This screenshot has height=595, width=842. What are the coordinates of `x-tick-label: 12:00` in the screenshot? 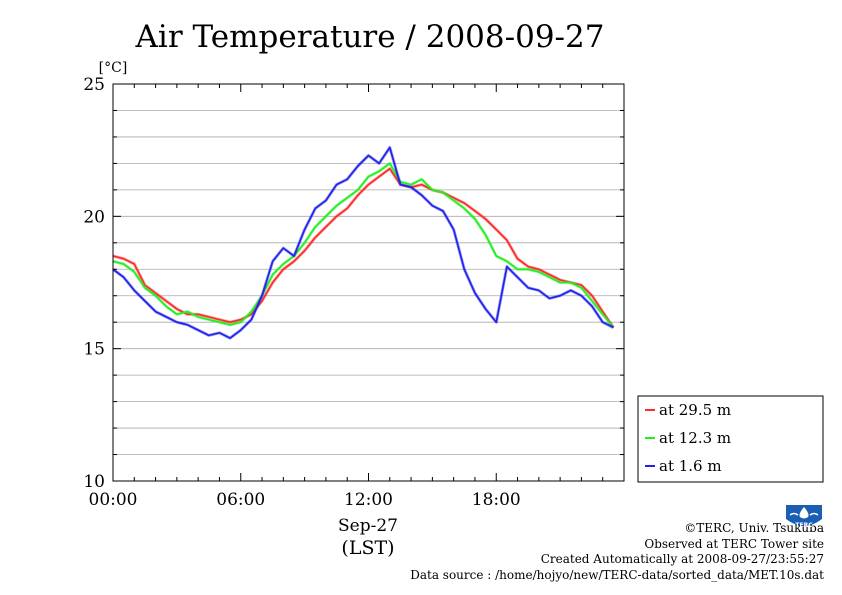 It's located at (368, 500).